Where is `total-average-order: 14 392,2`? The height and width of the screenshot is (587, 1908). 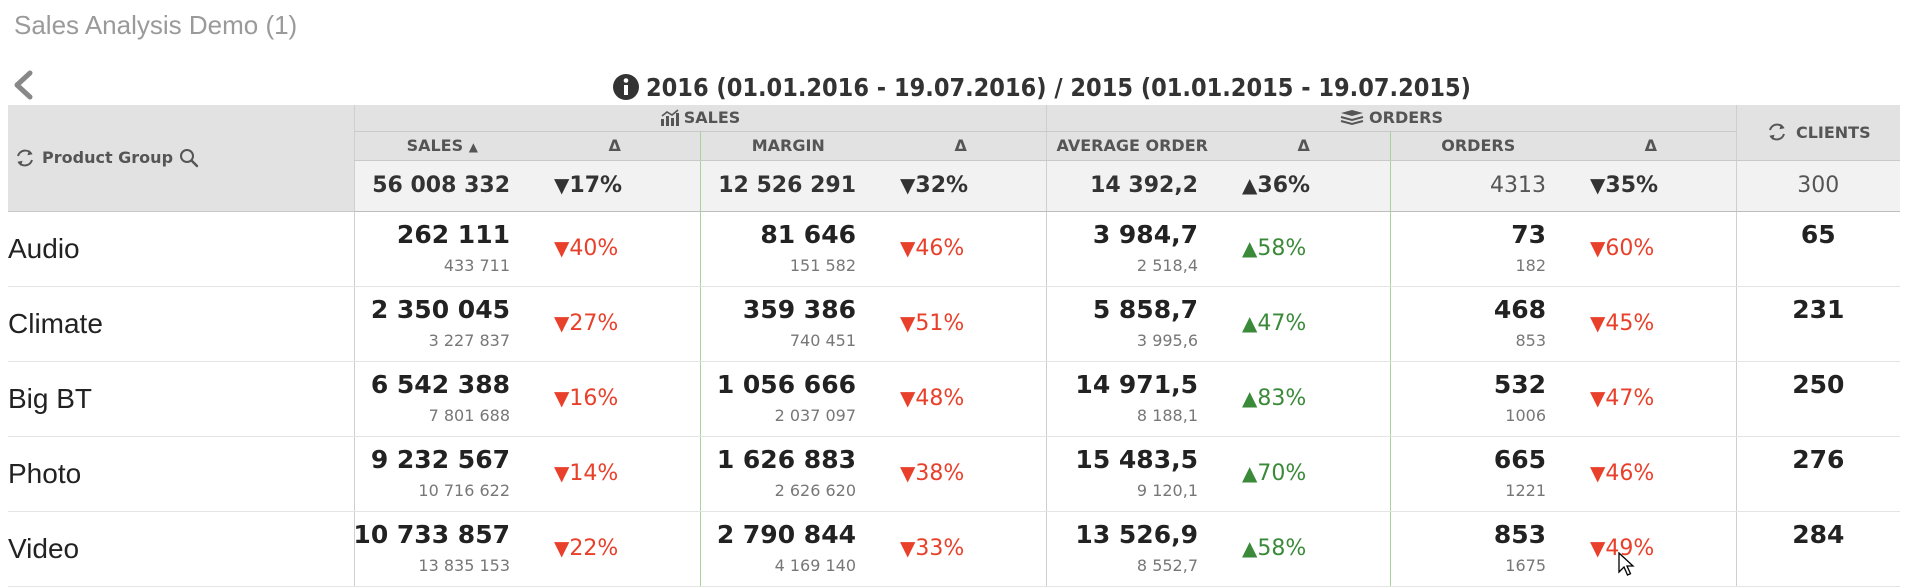
total-average-order: 14 392,2 is located at coordinates (1131, 186).